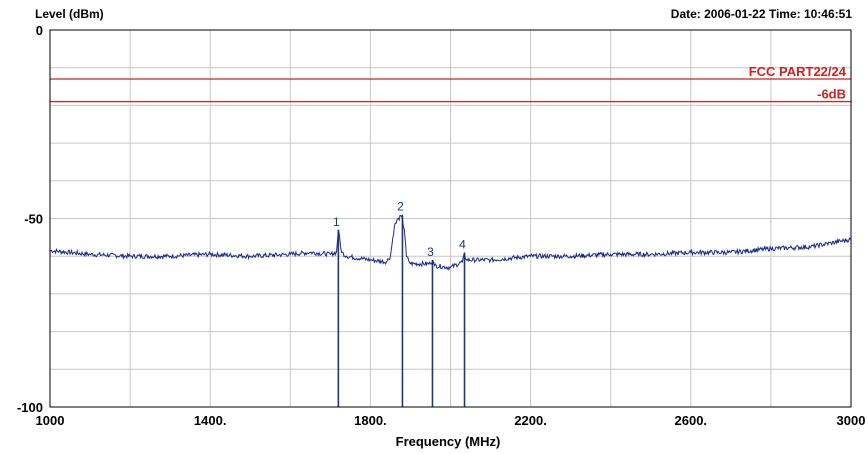 The image size is (868, 454). Describe the element at coordinates (30, 407) in the screenshot. I see `y-tick-label: -100` at that location.